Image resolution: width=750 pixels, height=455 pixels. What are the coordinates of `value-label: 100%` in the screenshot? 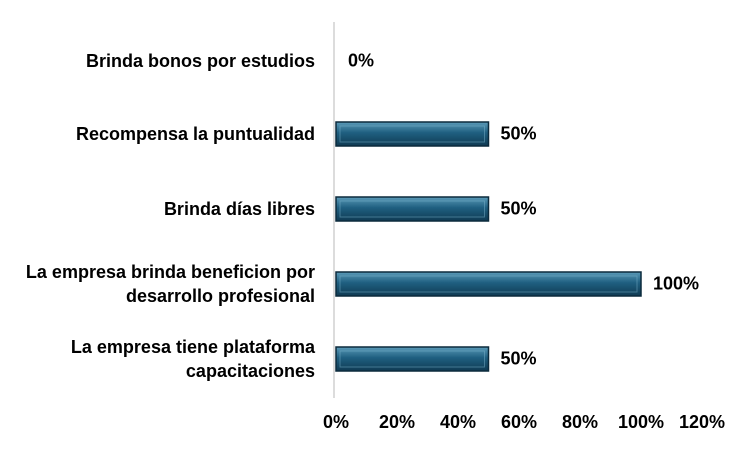 It's located at (676, 283).